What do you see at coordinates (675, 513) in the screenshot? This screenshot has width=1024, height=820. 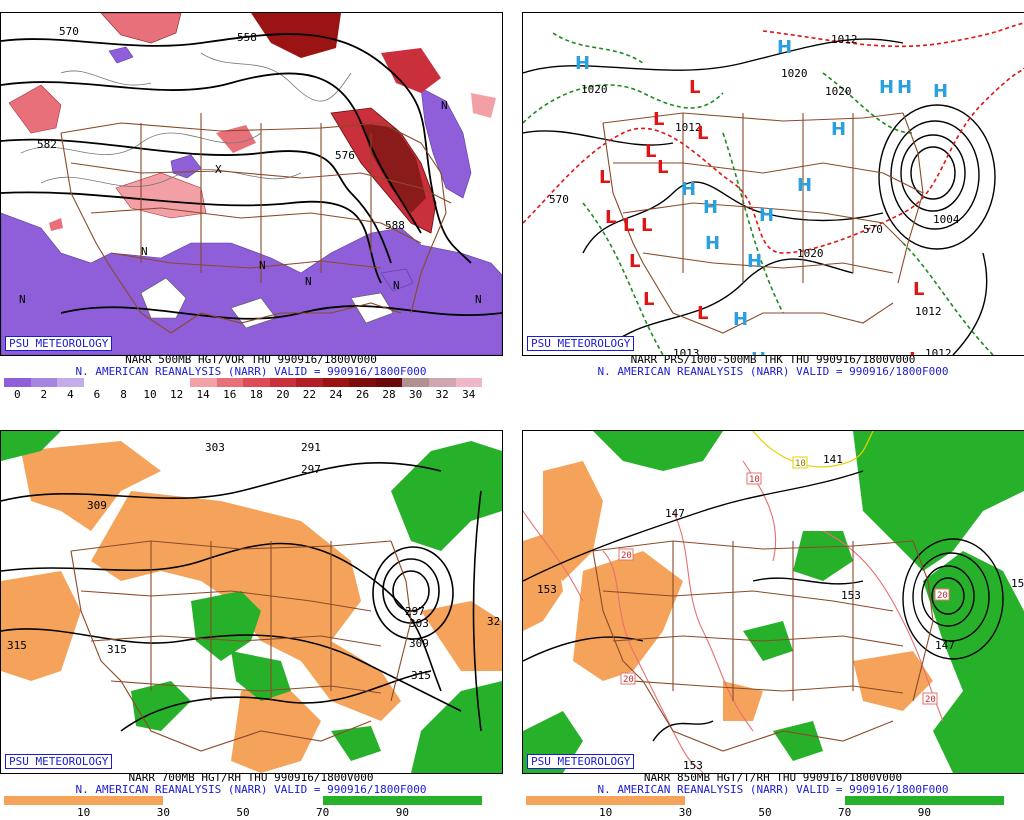 I see `contour-label: 147` at bounding box center [675, 513].